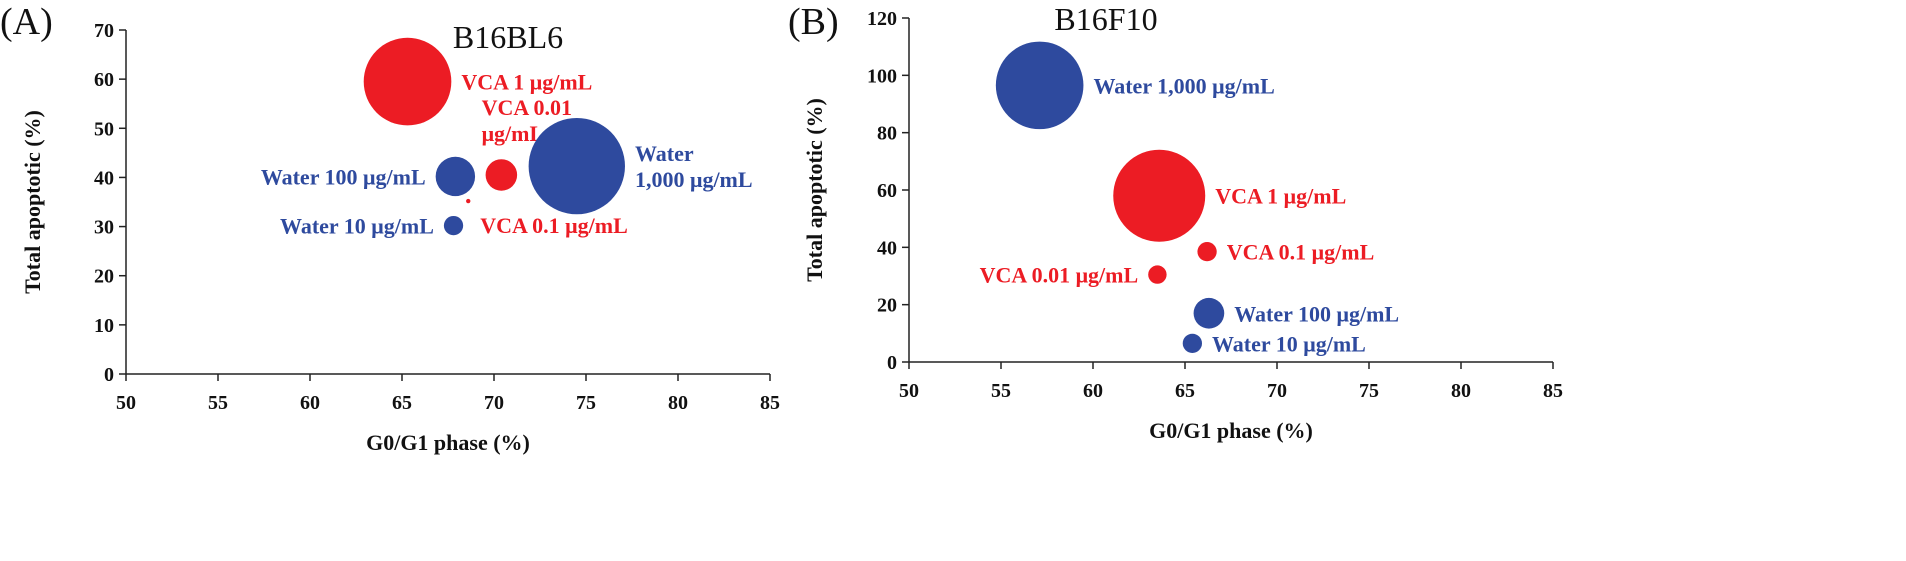 The height and width of the screenshot is (561, 1906). Describe the element at coordinates (104, 31) in the screenshot. I see `y-tick-label: 70` at that location.